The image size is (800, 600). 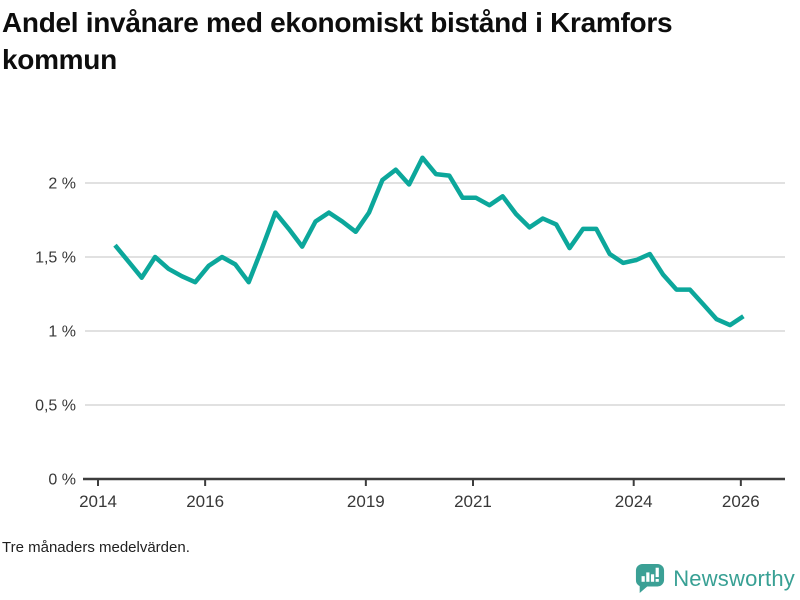 I want to click on newsworthy-wordmark: Newsworthy, so click(x=734, y=578).